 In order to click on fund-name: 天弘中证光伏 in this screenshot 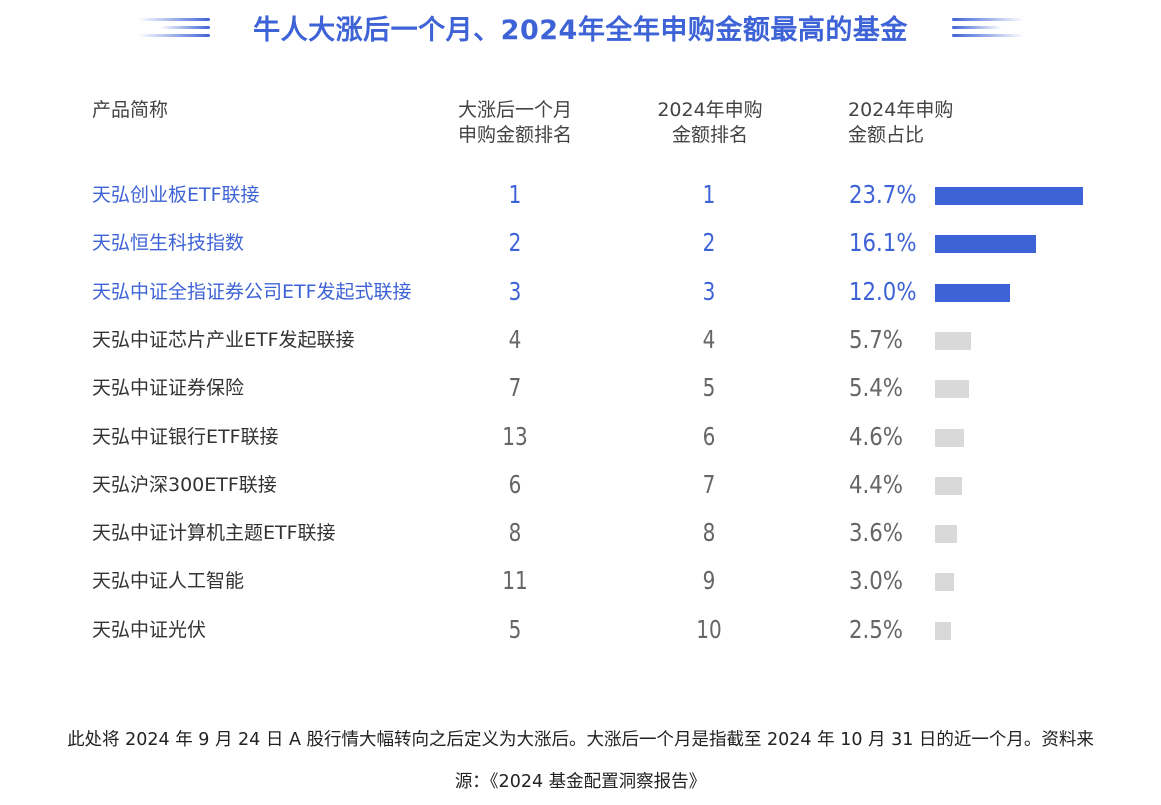, I will do `click(149, 629)`.